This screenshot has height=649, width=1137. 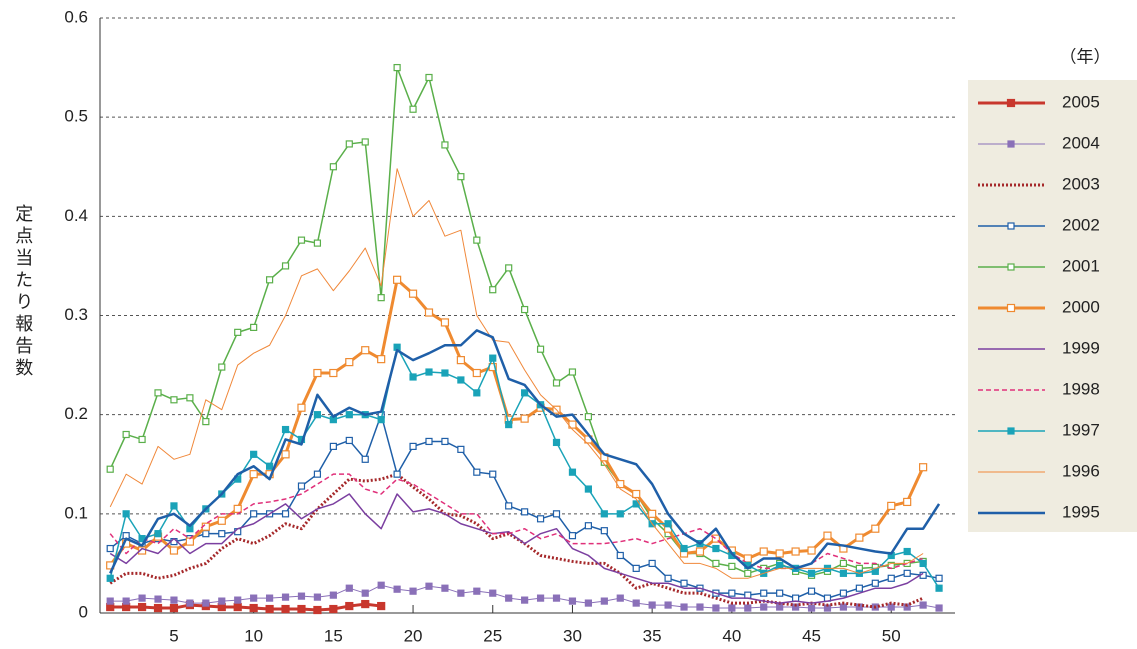 What do you see at coordinates (246, 607) in the screenshot?
I see `series-line` at bounding box center [246, 607].